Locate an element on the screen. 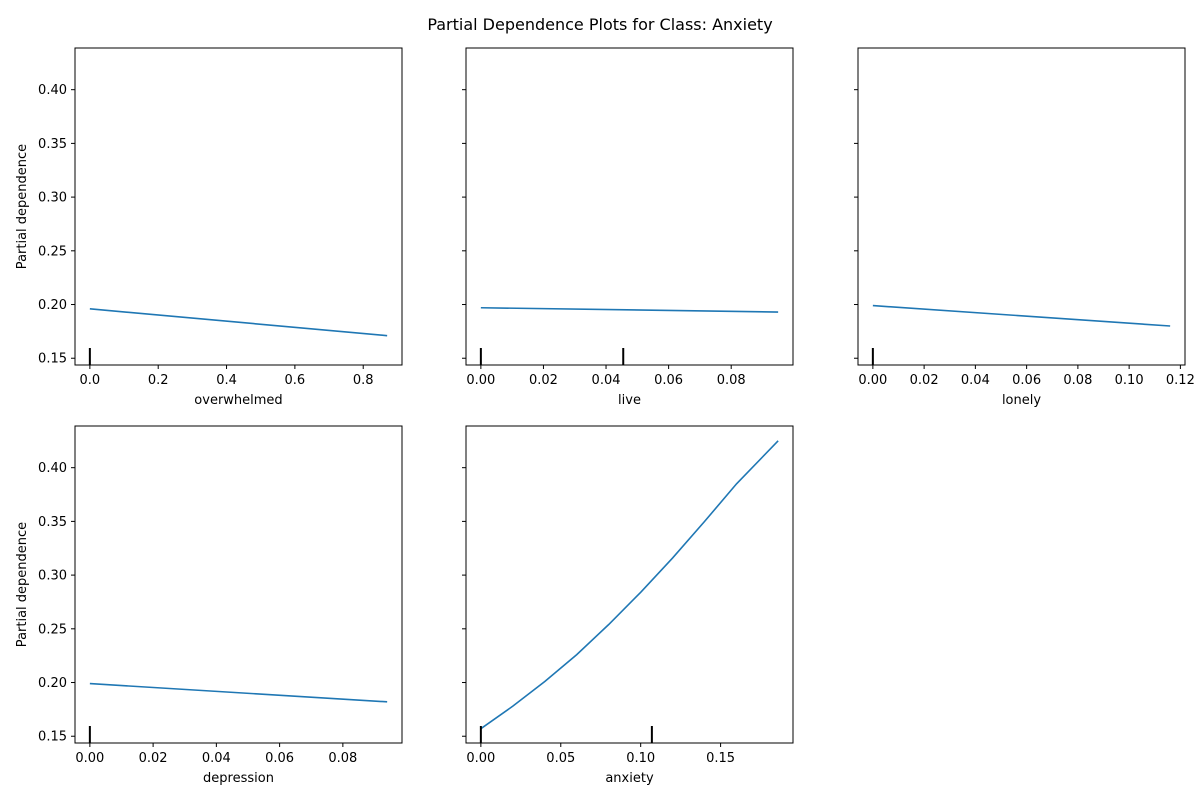 The height and width of the screenshot is (800, 1200). subplot-3: 0.00 0.02 0.04 0.06 0.08 0.10 0.12 lonely is located at coordinates (1024, 227).